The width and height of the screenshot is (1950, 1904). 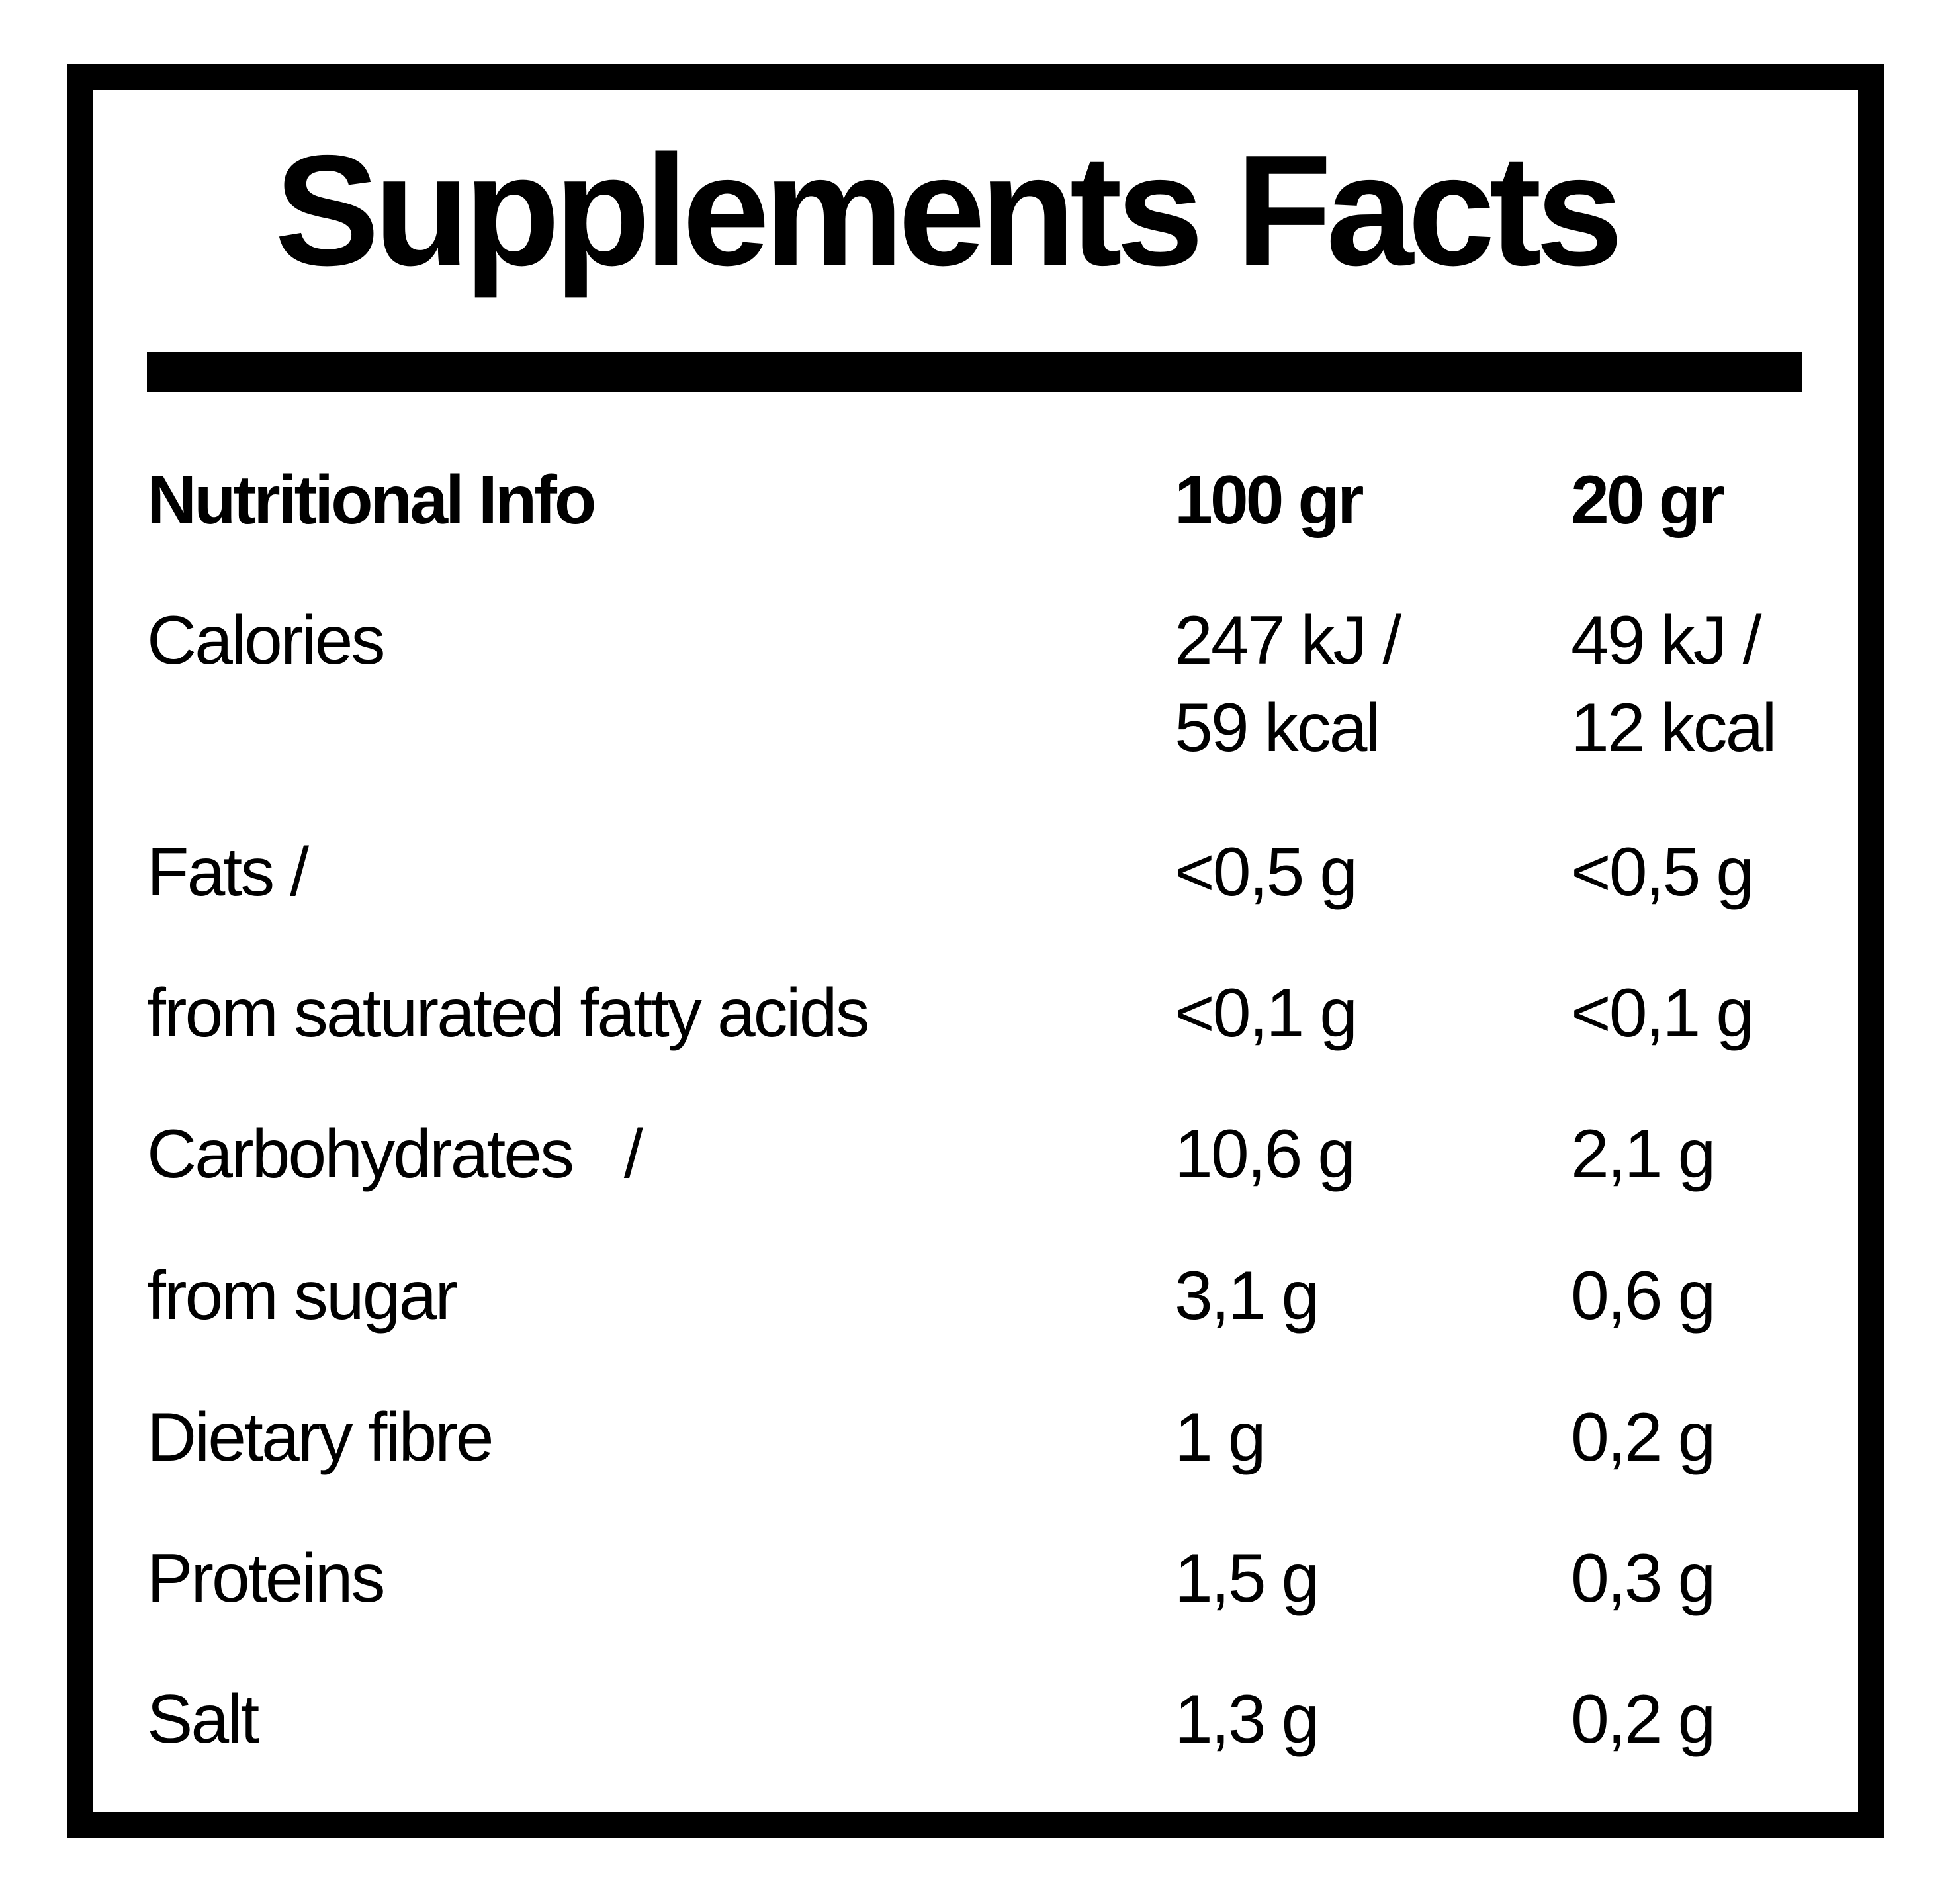 I want to click on row-salt-100gr: 1,3 g, so click(x=1247, y=1719).